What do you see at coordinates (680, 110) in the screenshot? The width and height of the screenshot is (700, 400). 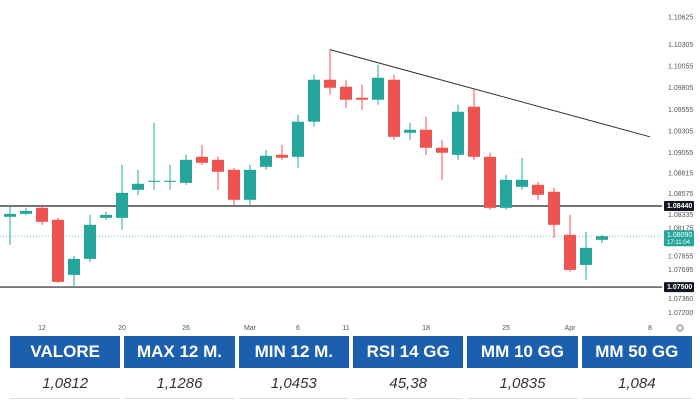 I see `y-tick-label: 1.09555` at bounding box center [680, 110].